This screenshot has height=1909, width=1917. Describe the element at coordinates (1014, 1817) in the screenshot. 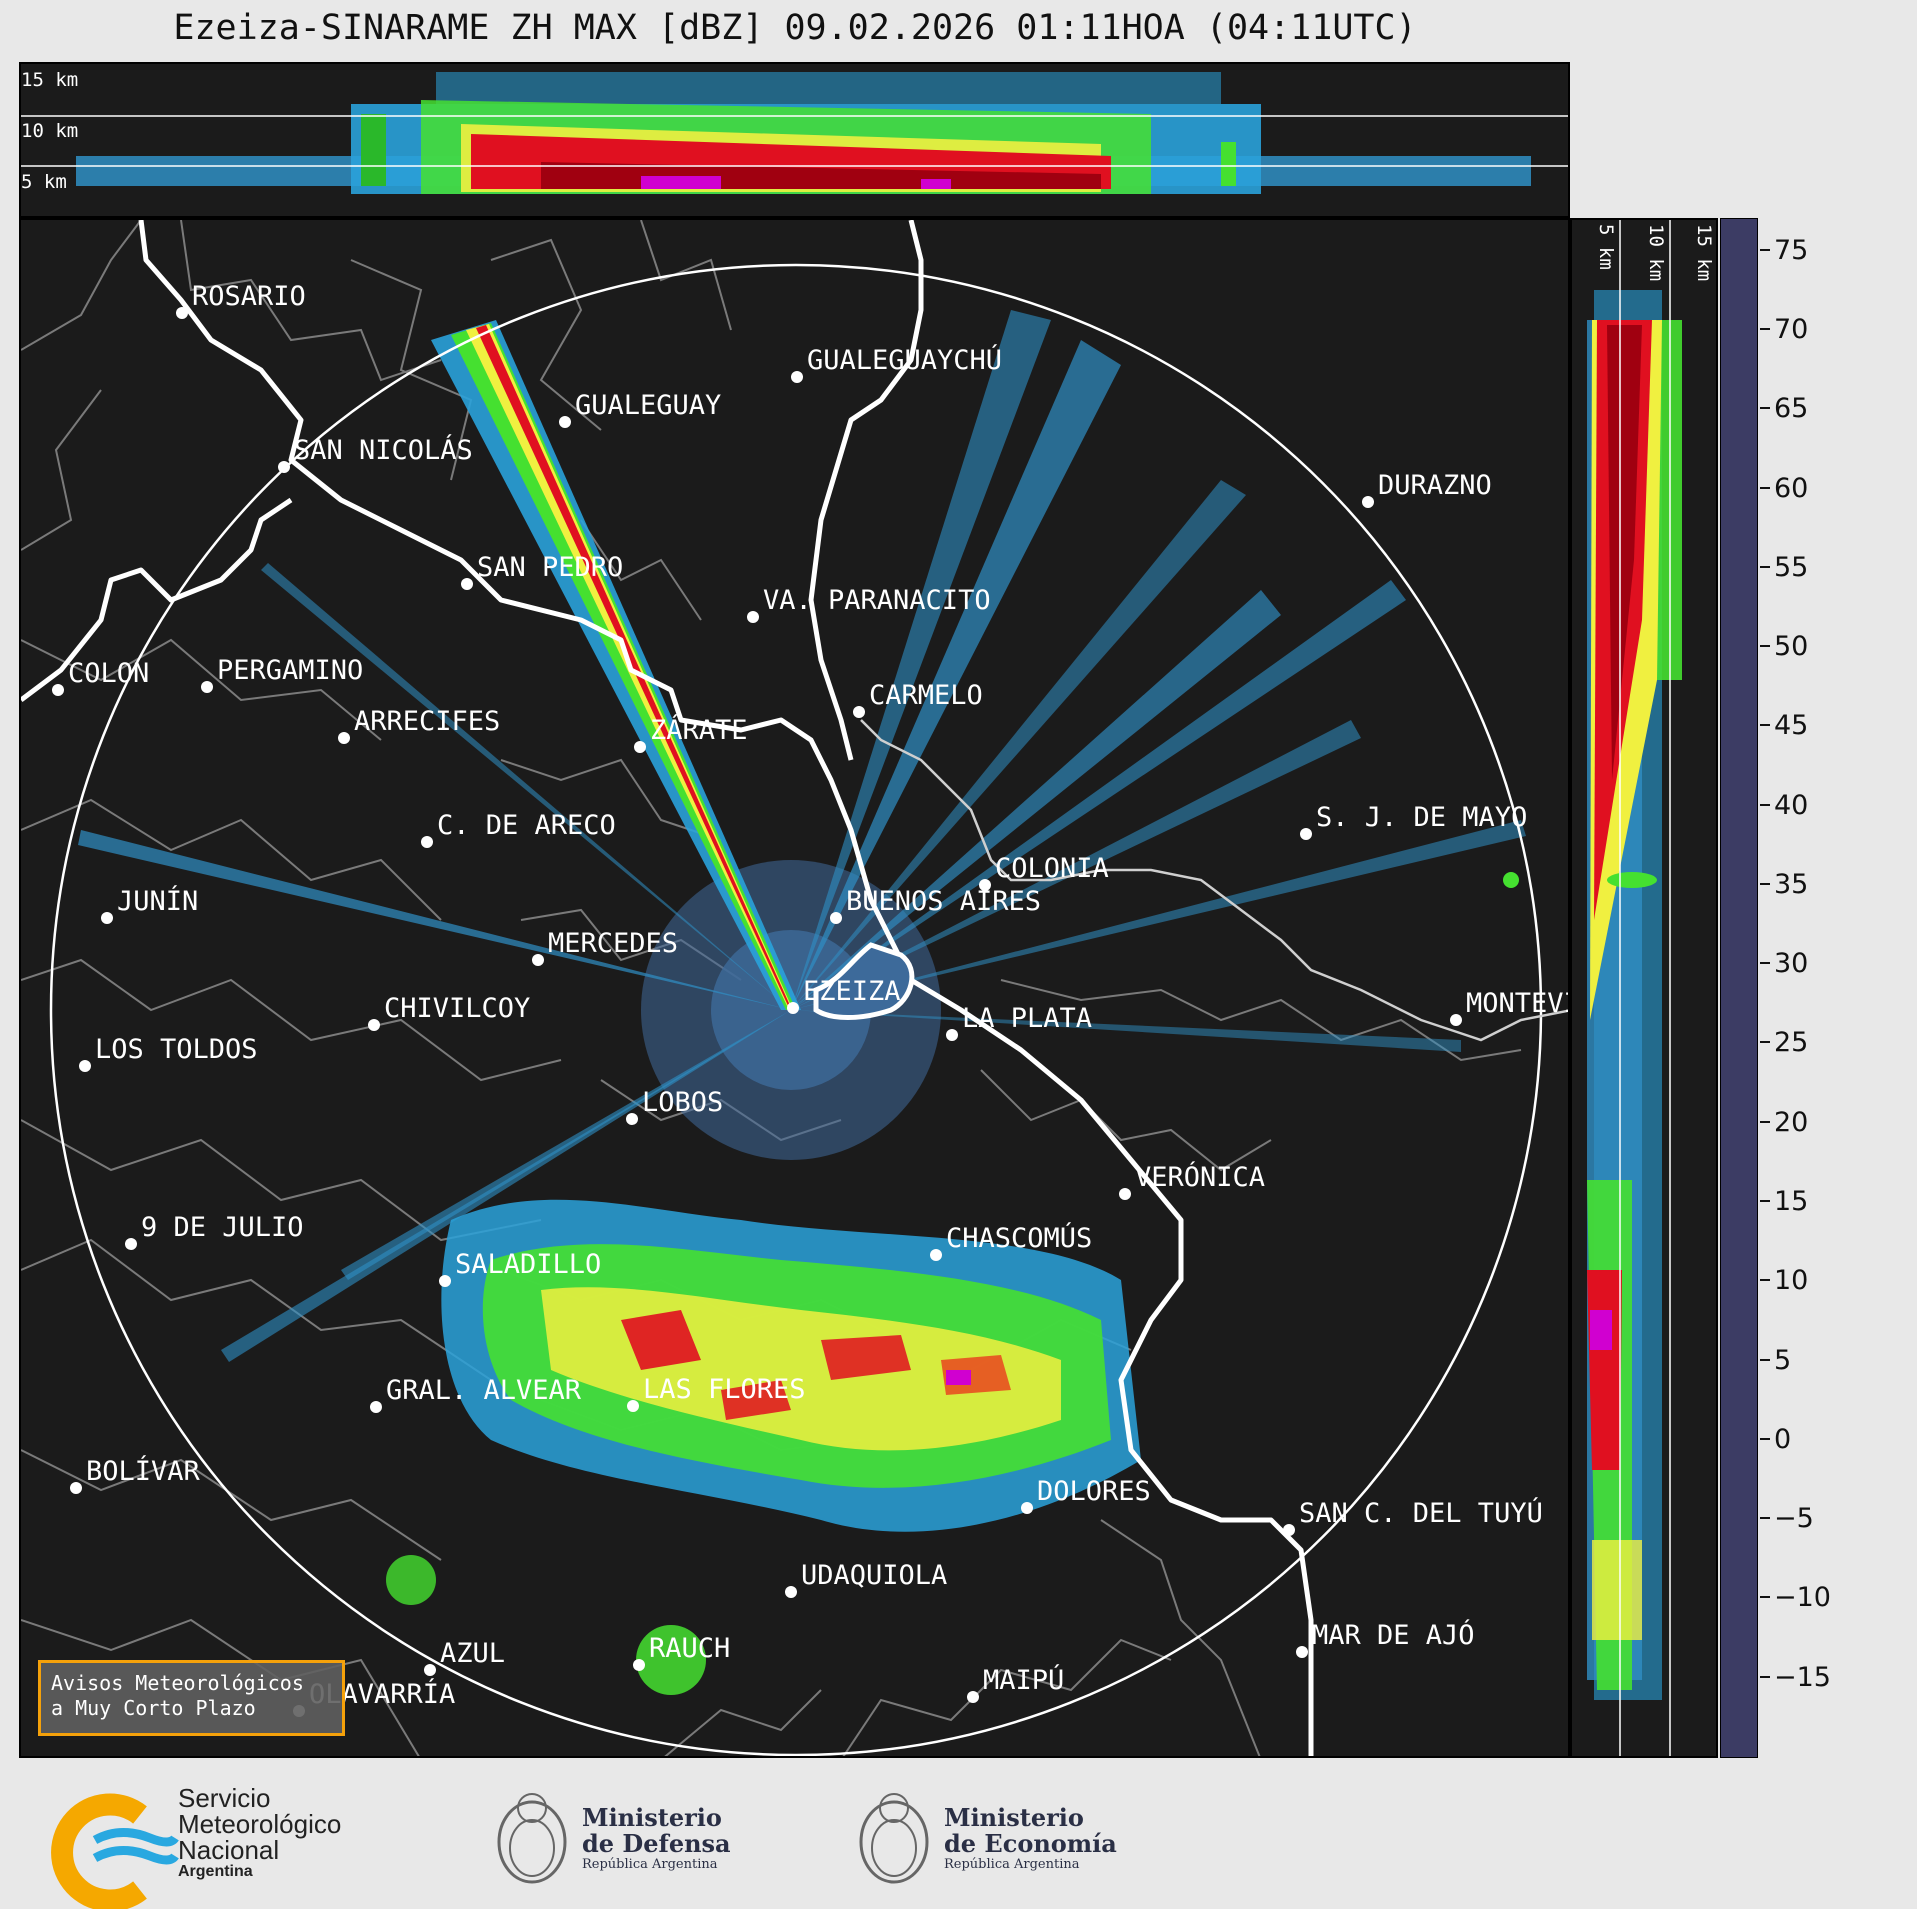

I see `economia-line: Ministerio` at that location.